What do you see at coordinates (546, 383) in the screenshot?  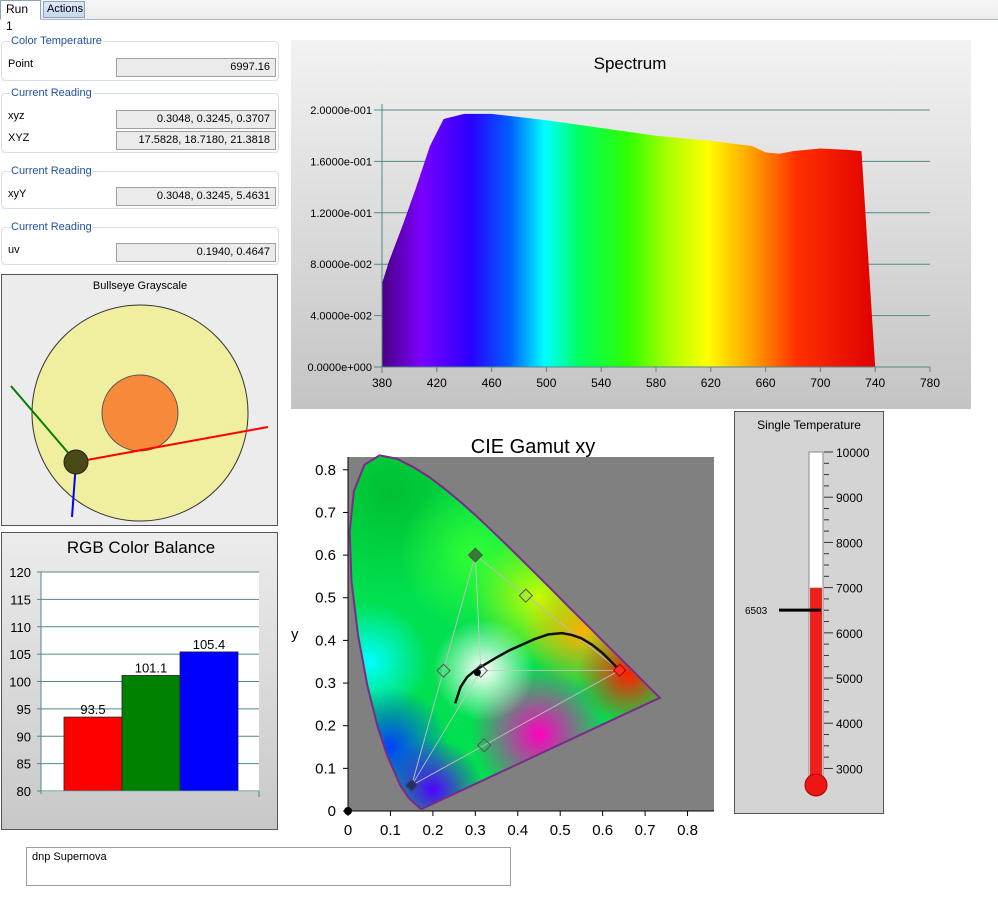 I see `spectrum-xtick-label: 500` at bounding box center [546, 383].